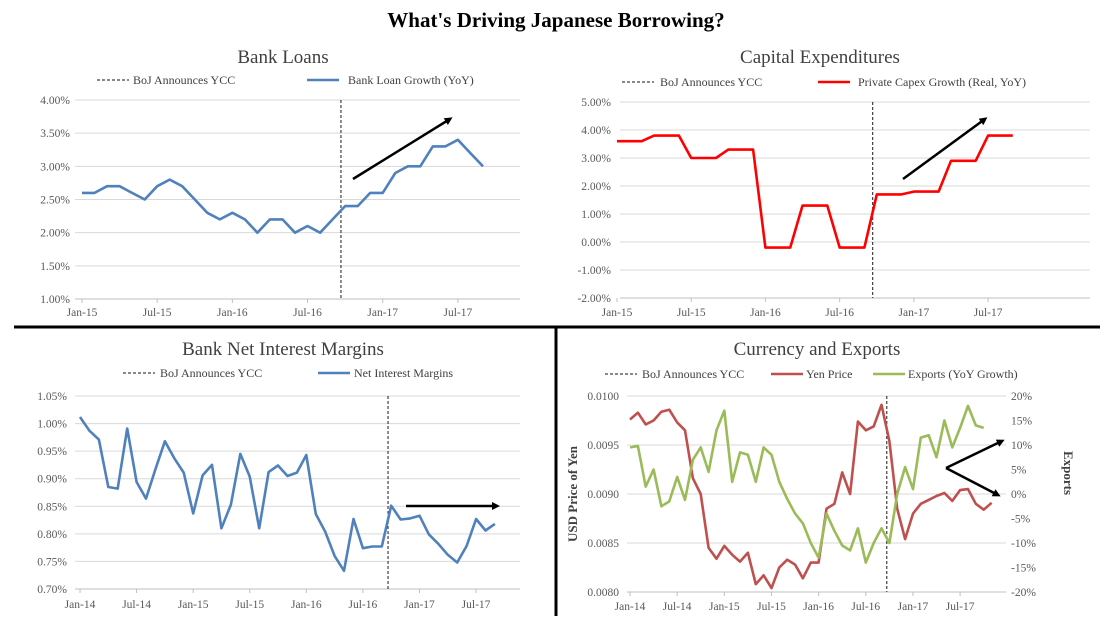 The image size is (1112, 626). I want to click on y-tick-label: 1.50%, so click(55, 267).